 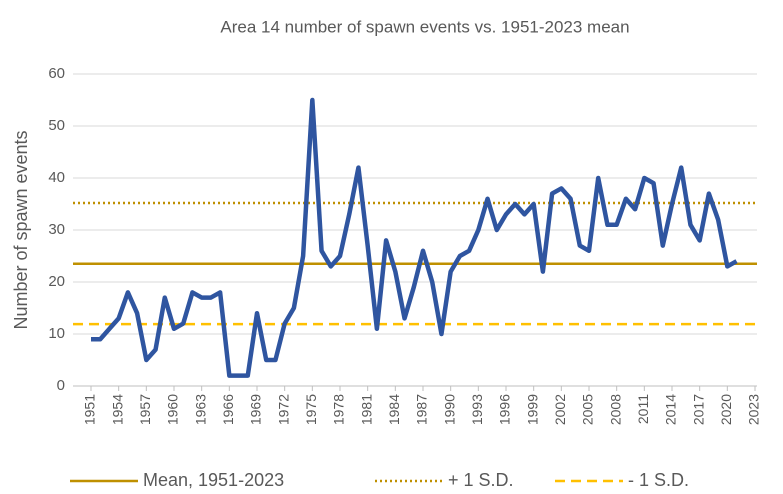 What do you see at coordinates (394, 409) in the screenshot?
I see `x-tick-label: 1984` at bounding box center [394, 409].